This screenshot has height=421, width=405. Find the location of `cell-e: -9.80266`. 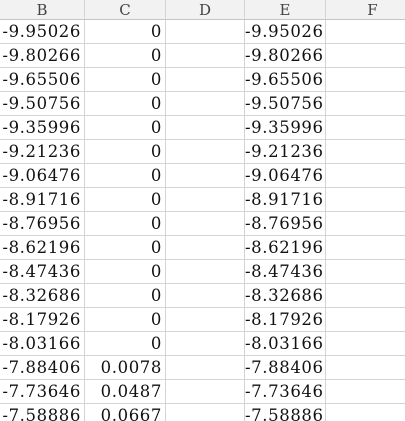

cell-e: -9.80266 is located at coordinates (285, 56).